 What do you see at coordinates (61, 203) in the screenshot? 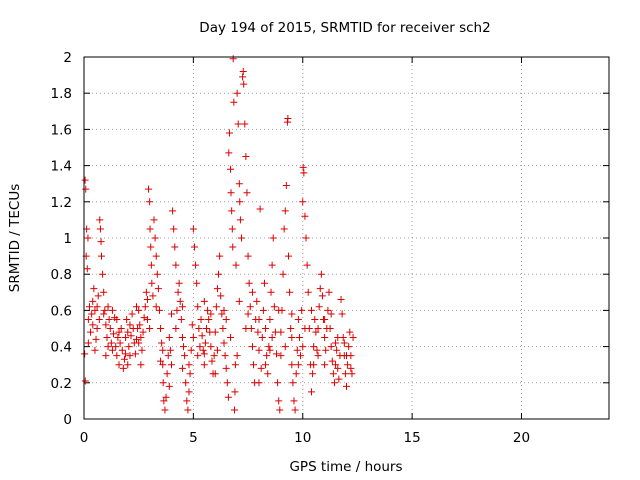
I see `y-tick-label: 1.2` at bounding box center [61, 203].